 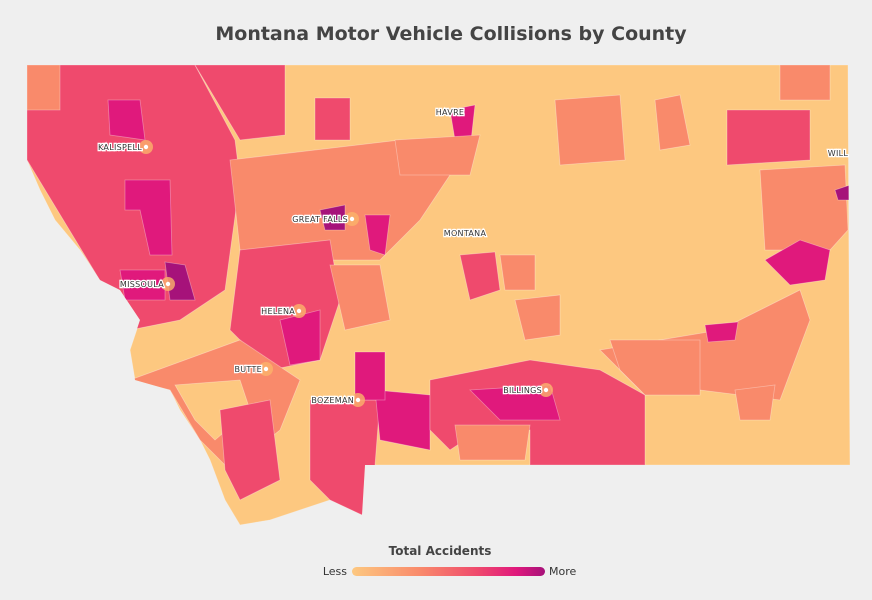 I want to click on legend-high: More, so click(x=563, y=571).